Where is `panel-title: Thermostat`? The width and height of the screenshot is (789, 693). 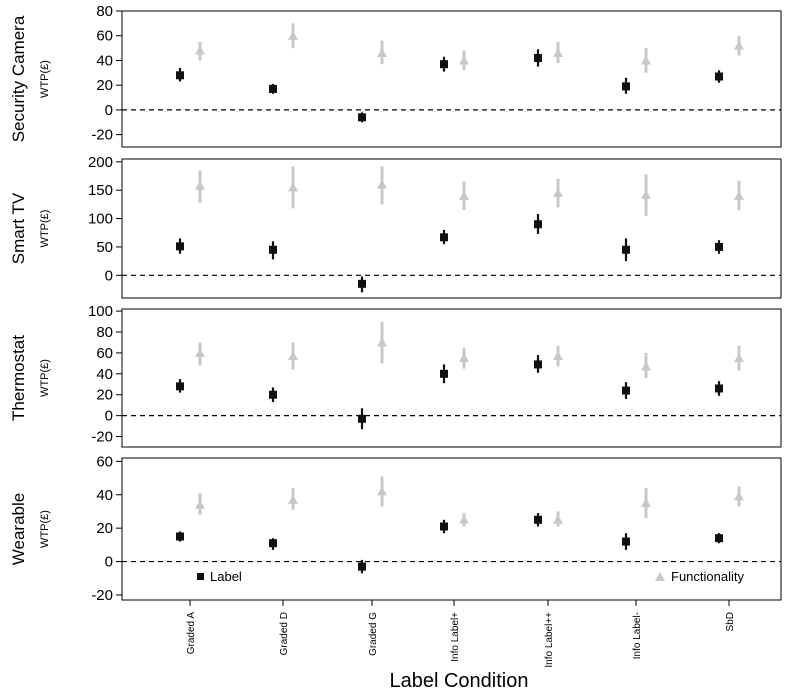
panel-title: Thermostat is located at coordinates (18, 378).